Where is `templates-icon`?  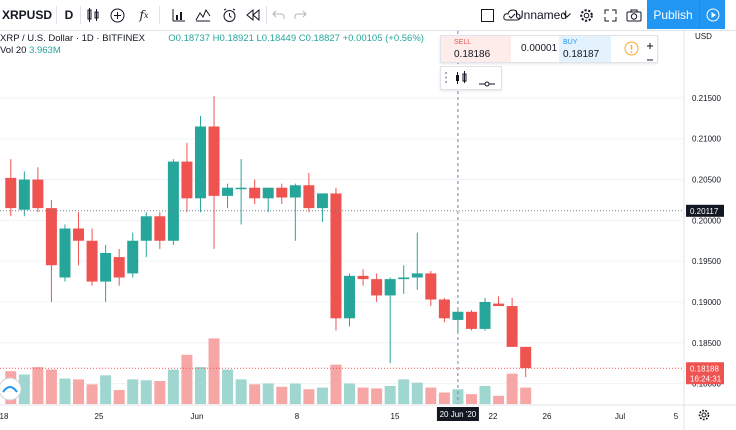
templates-icon is located at coordinates (203, 15).